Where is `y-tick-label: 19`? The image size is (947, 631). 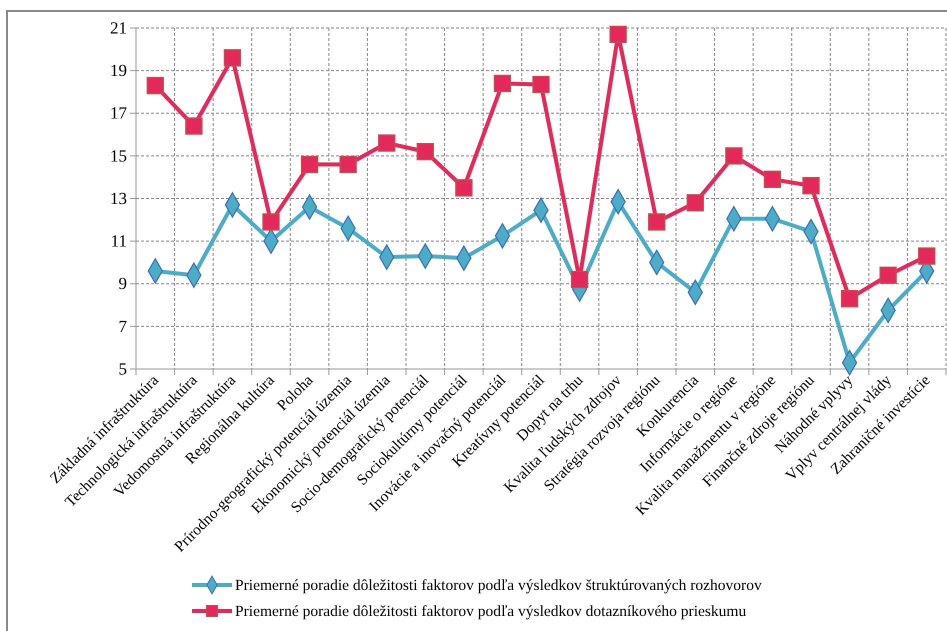
y-tick-label: 19 is located at coordinates (118, 70).